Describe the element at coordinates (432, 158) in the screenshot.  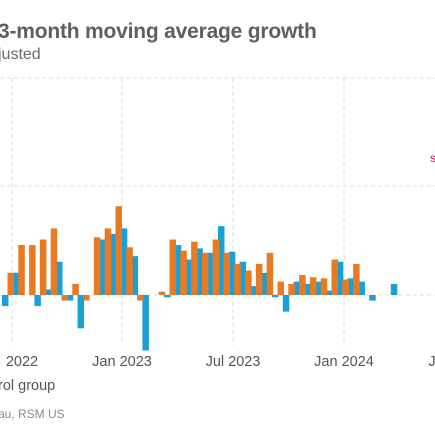
I see `annotation-text: s` at that location.